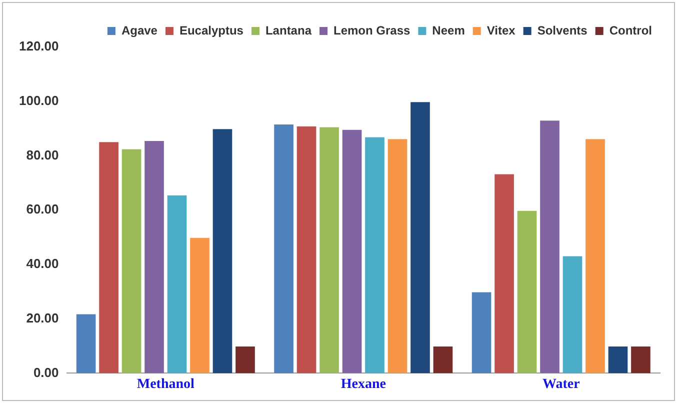 This screenshot has height=403, width=677. What do you see at coordinates (46, 372) in the screenshot?
I see `y-tick-label: 0.00` at bounding box center [46, 372].